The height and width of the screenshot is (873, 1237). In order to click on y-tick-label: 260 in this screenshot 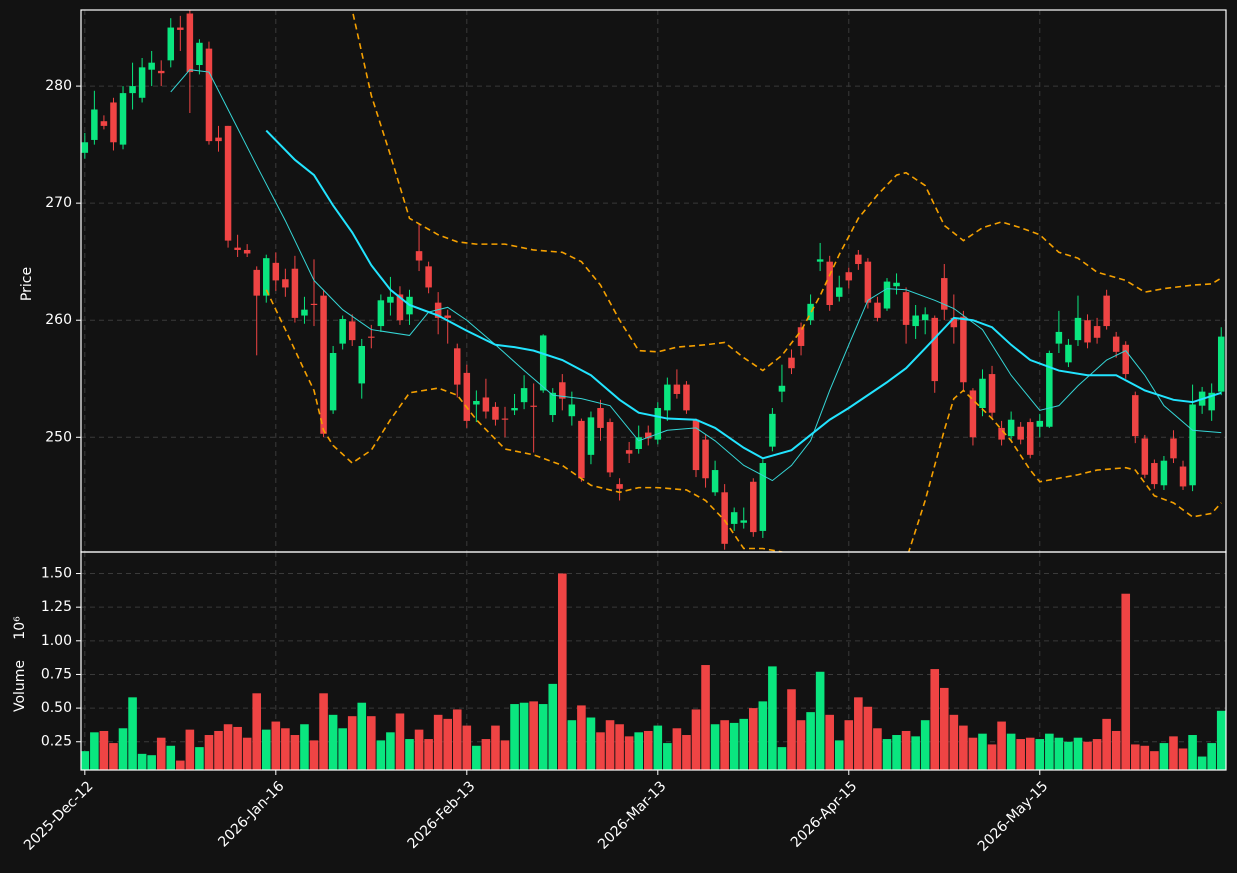, I will do `click(58, 320)`.